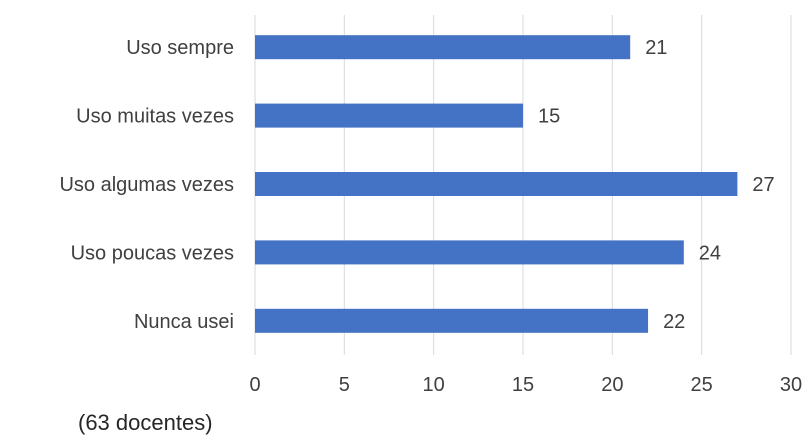 The width and height of the screenshot is (809, 438). I want to click on x-tick-label: 5, so click(344, 385).